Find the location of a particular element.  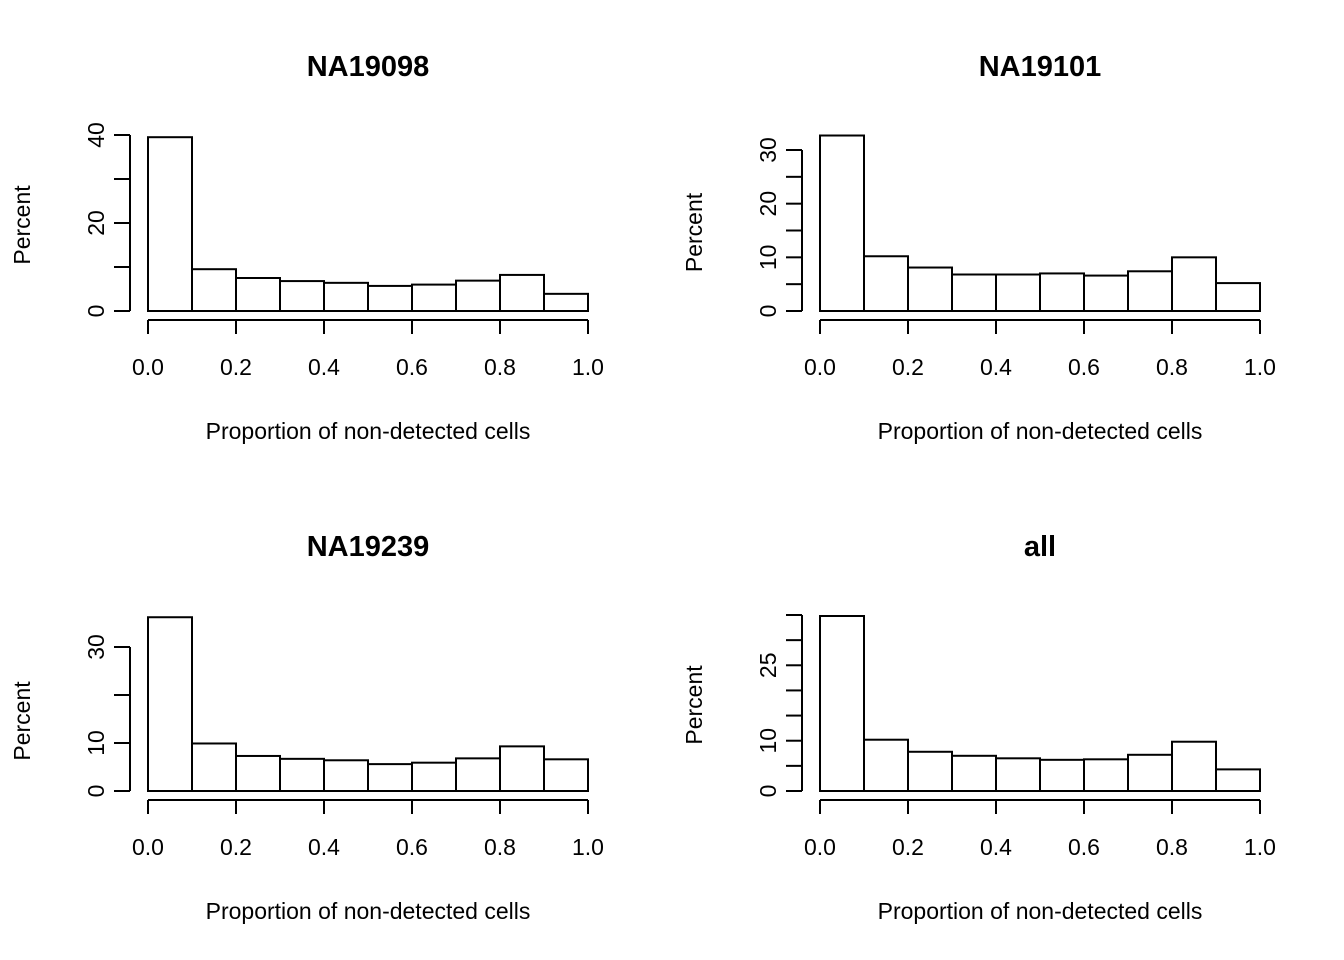

panel-title: NA19098 is located at coordinates (368, 67).